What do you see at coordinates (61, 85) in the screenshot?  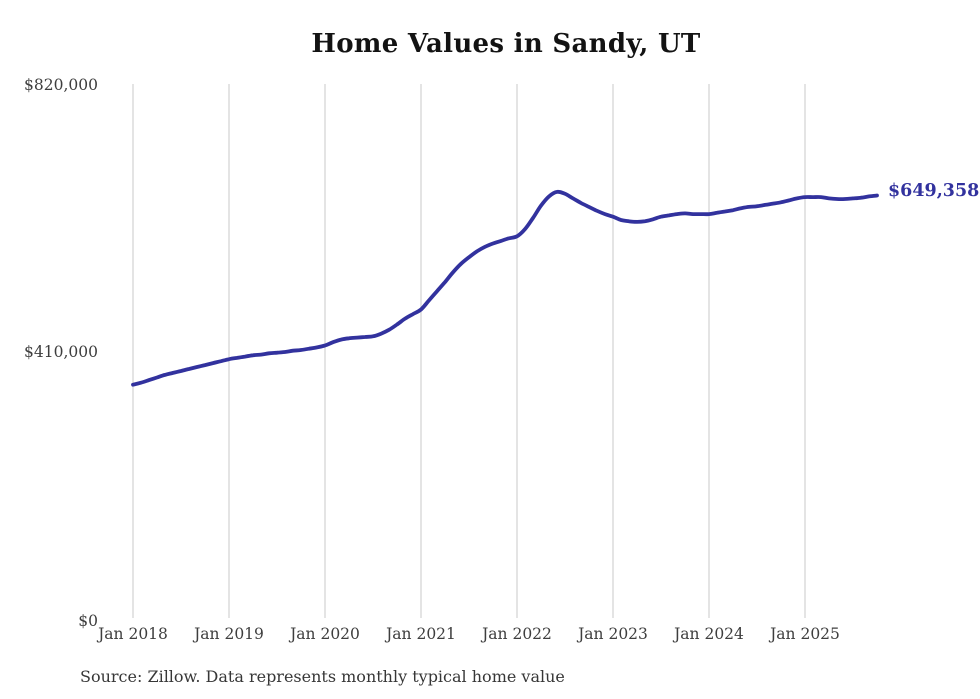 I see `y-tick-label: $820,000` at bounding box center [61, 85].